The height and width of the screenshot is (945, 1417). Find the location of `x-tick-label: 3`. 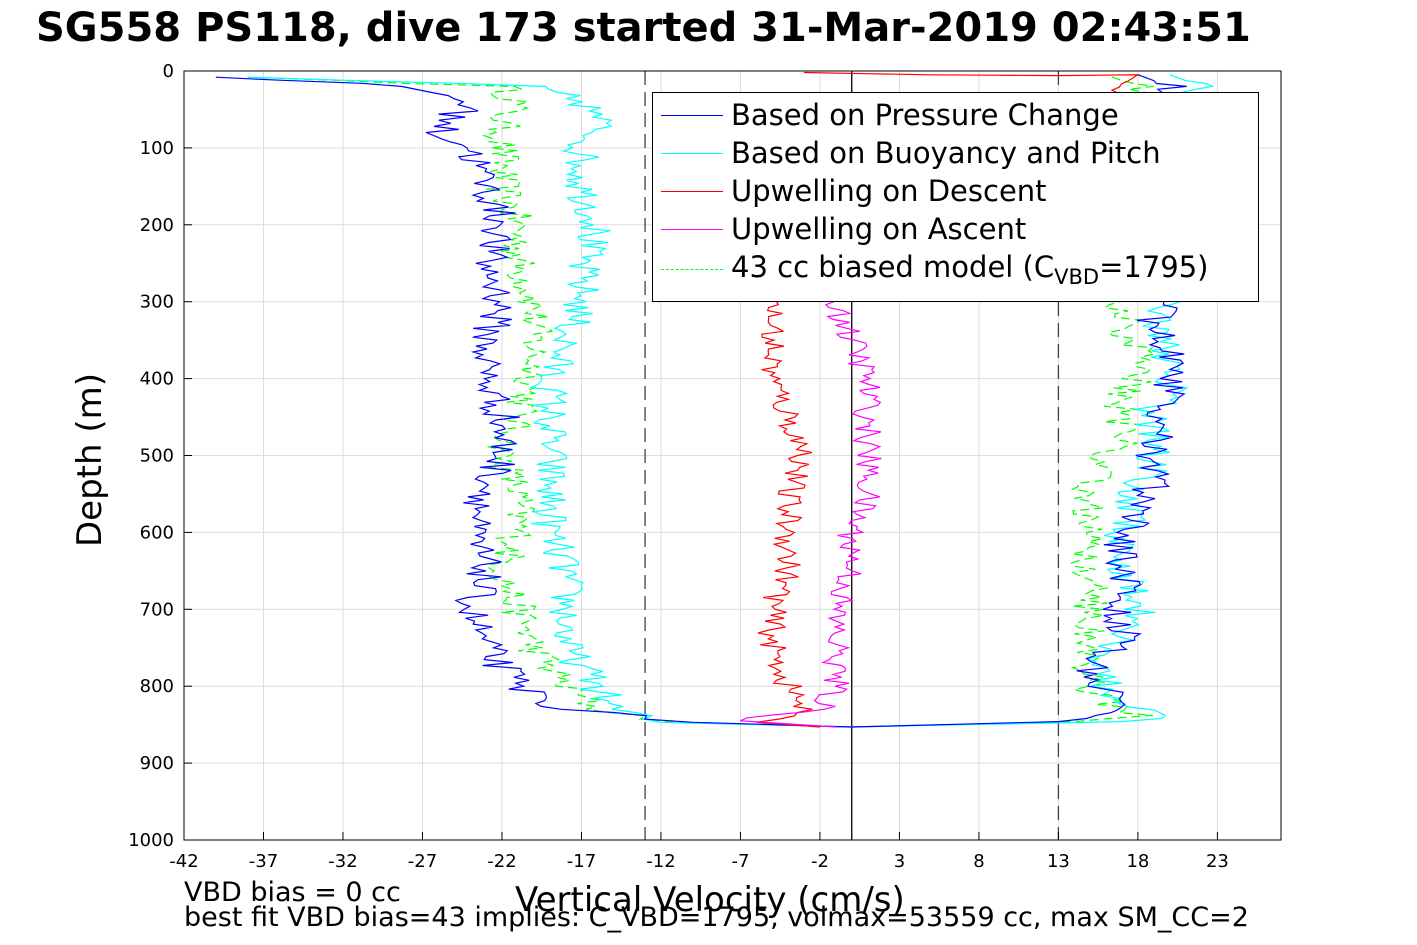

x-tick-label: 3 is located at coordinates (899, 861).